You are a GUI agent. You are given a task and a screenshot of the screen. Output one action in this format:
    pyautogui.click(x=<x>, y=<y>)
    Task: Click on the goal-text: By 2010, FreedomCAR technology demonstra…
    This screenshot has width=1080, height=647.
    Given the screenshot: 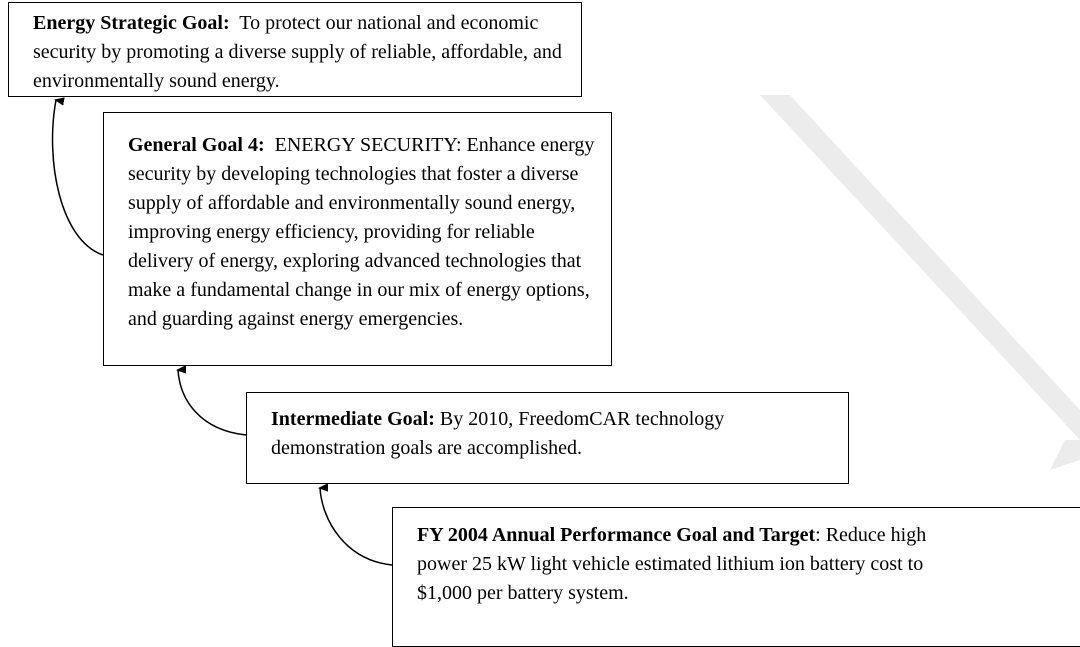 What is the action you would take?
    pyautogui.click(x=498, y=433)
    